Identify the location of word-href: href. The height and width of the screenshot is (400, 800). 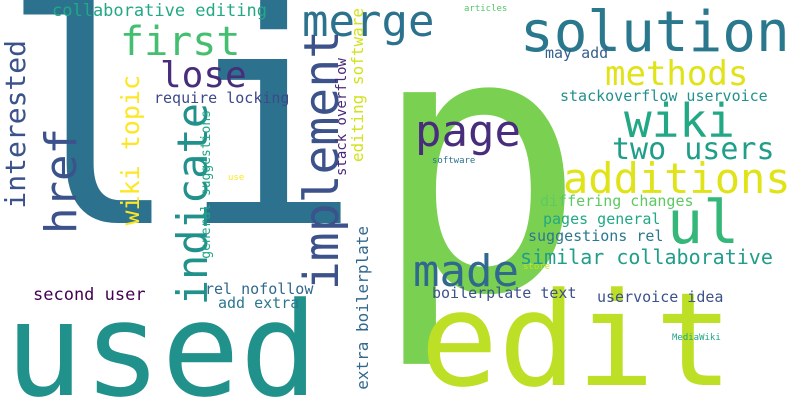
(61, 181).